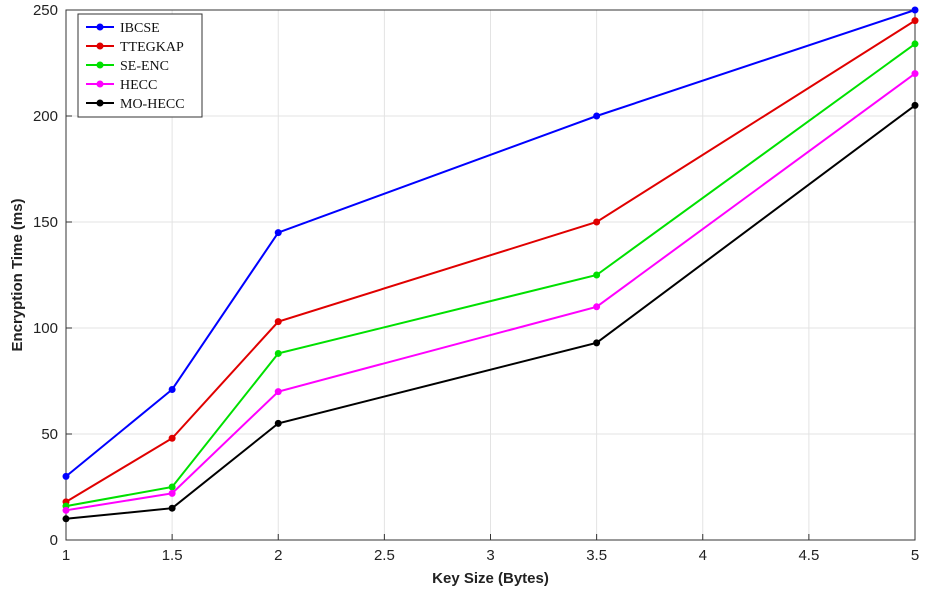  Describe the element at coordinates (49, 434) in the screenshot. I see `y-tick-label: 50` at that location.